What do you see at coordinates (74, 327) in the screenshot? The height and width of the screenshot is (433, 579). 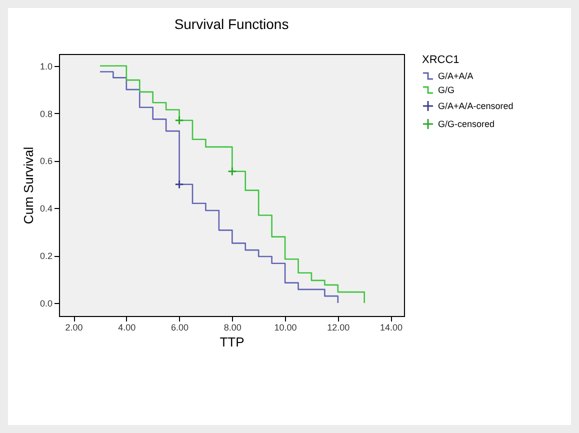 I see `x-tick-label: 2.00` at bounding box center [74, 327].